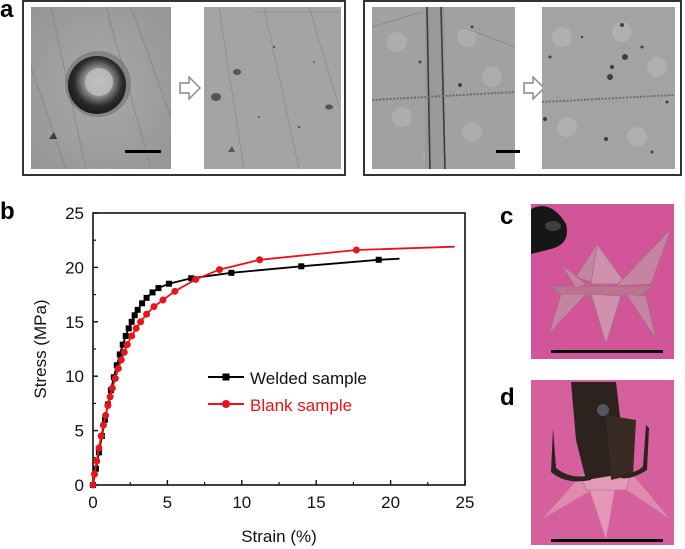  What do you see at coordinates (74, 322) in the screenshot?
I see `y-tick-label: 15` at bounding box center [74, 322].